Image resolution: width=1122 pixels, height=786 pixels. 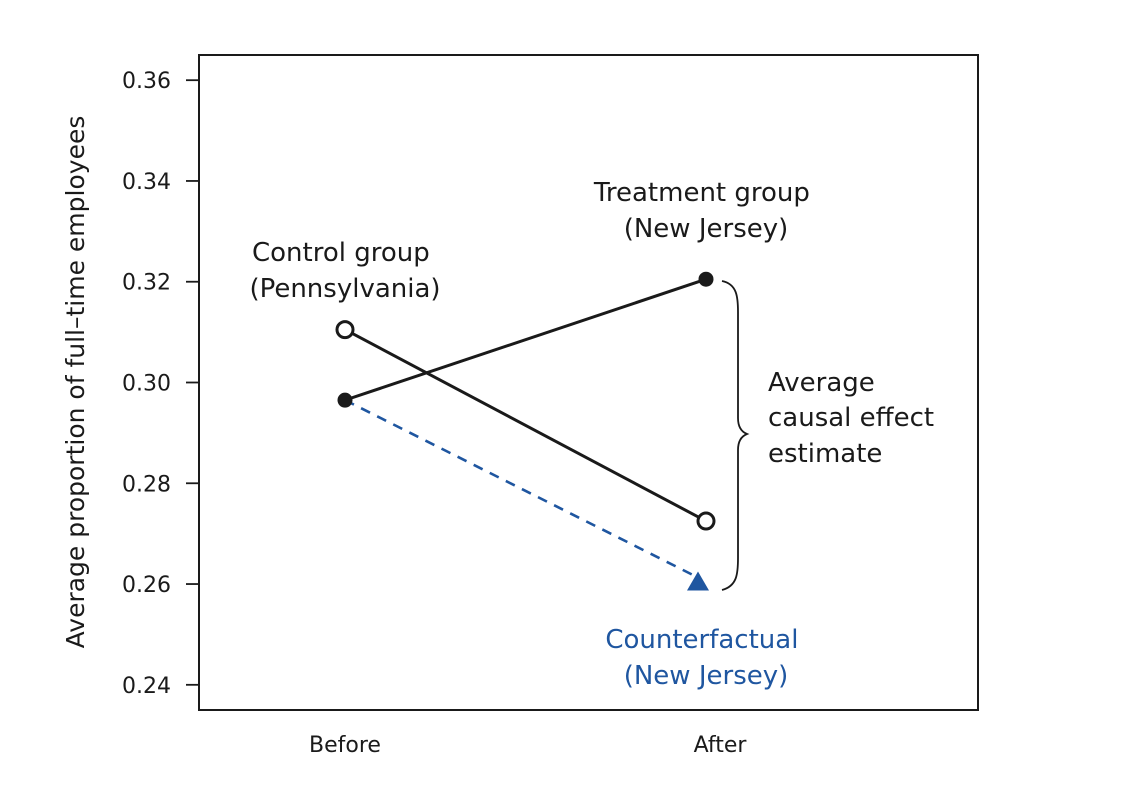 I want to click on y-tick-label: 0.34, so click(x=146, y=182).